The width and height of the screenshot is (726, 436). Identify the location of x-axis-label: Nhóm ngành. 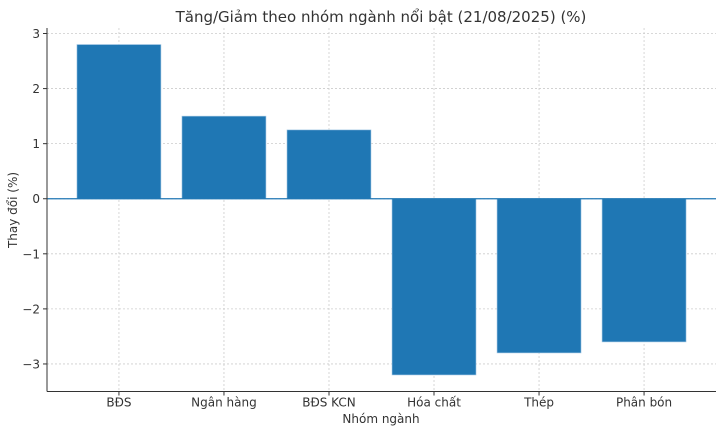
(380, 419).